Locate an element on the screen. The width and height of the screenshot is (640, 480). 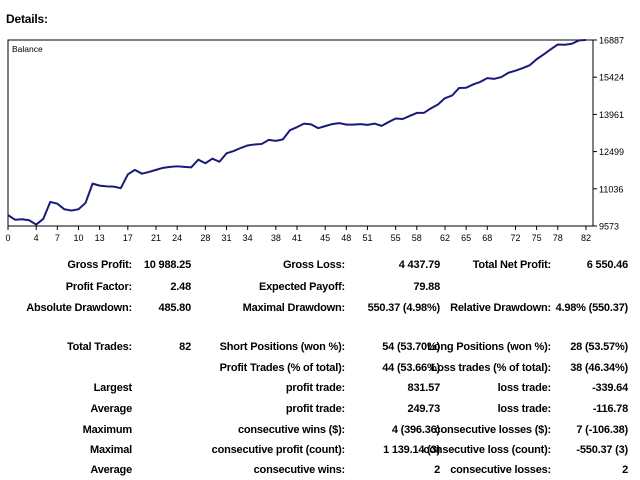
average-loss-label: loss trade: is located at coordinates (524, 409).